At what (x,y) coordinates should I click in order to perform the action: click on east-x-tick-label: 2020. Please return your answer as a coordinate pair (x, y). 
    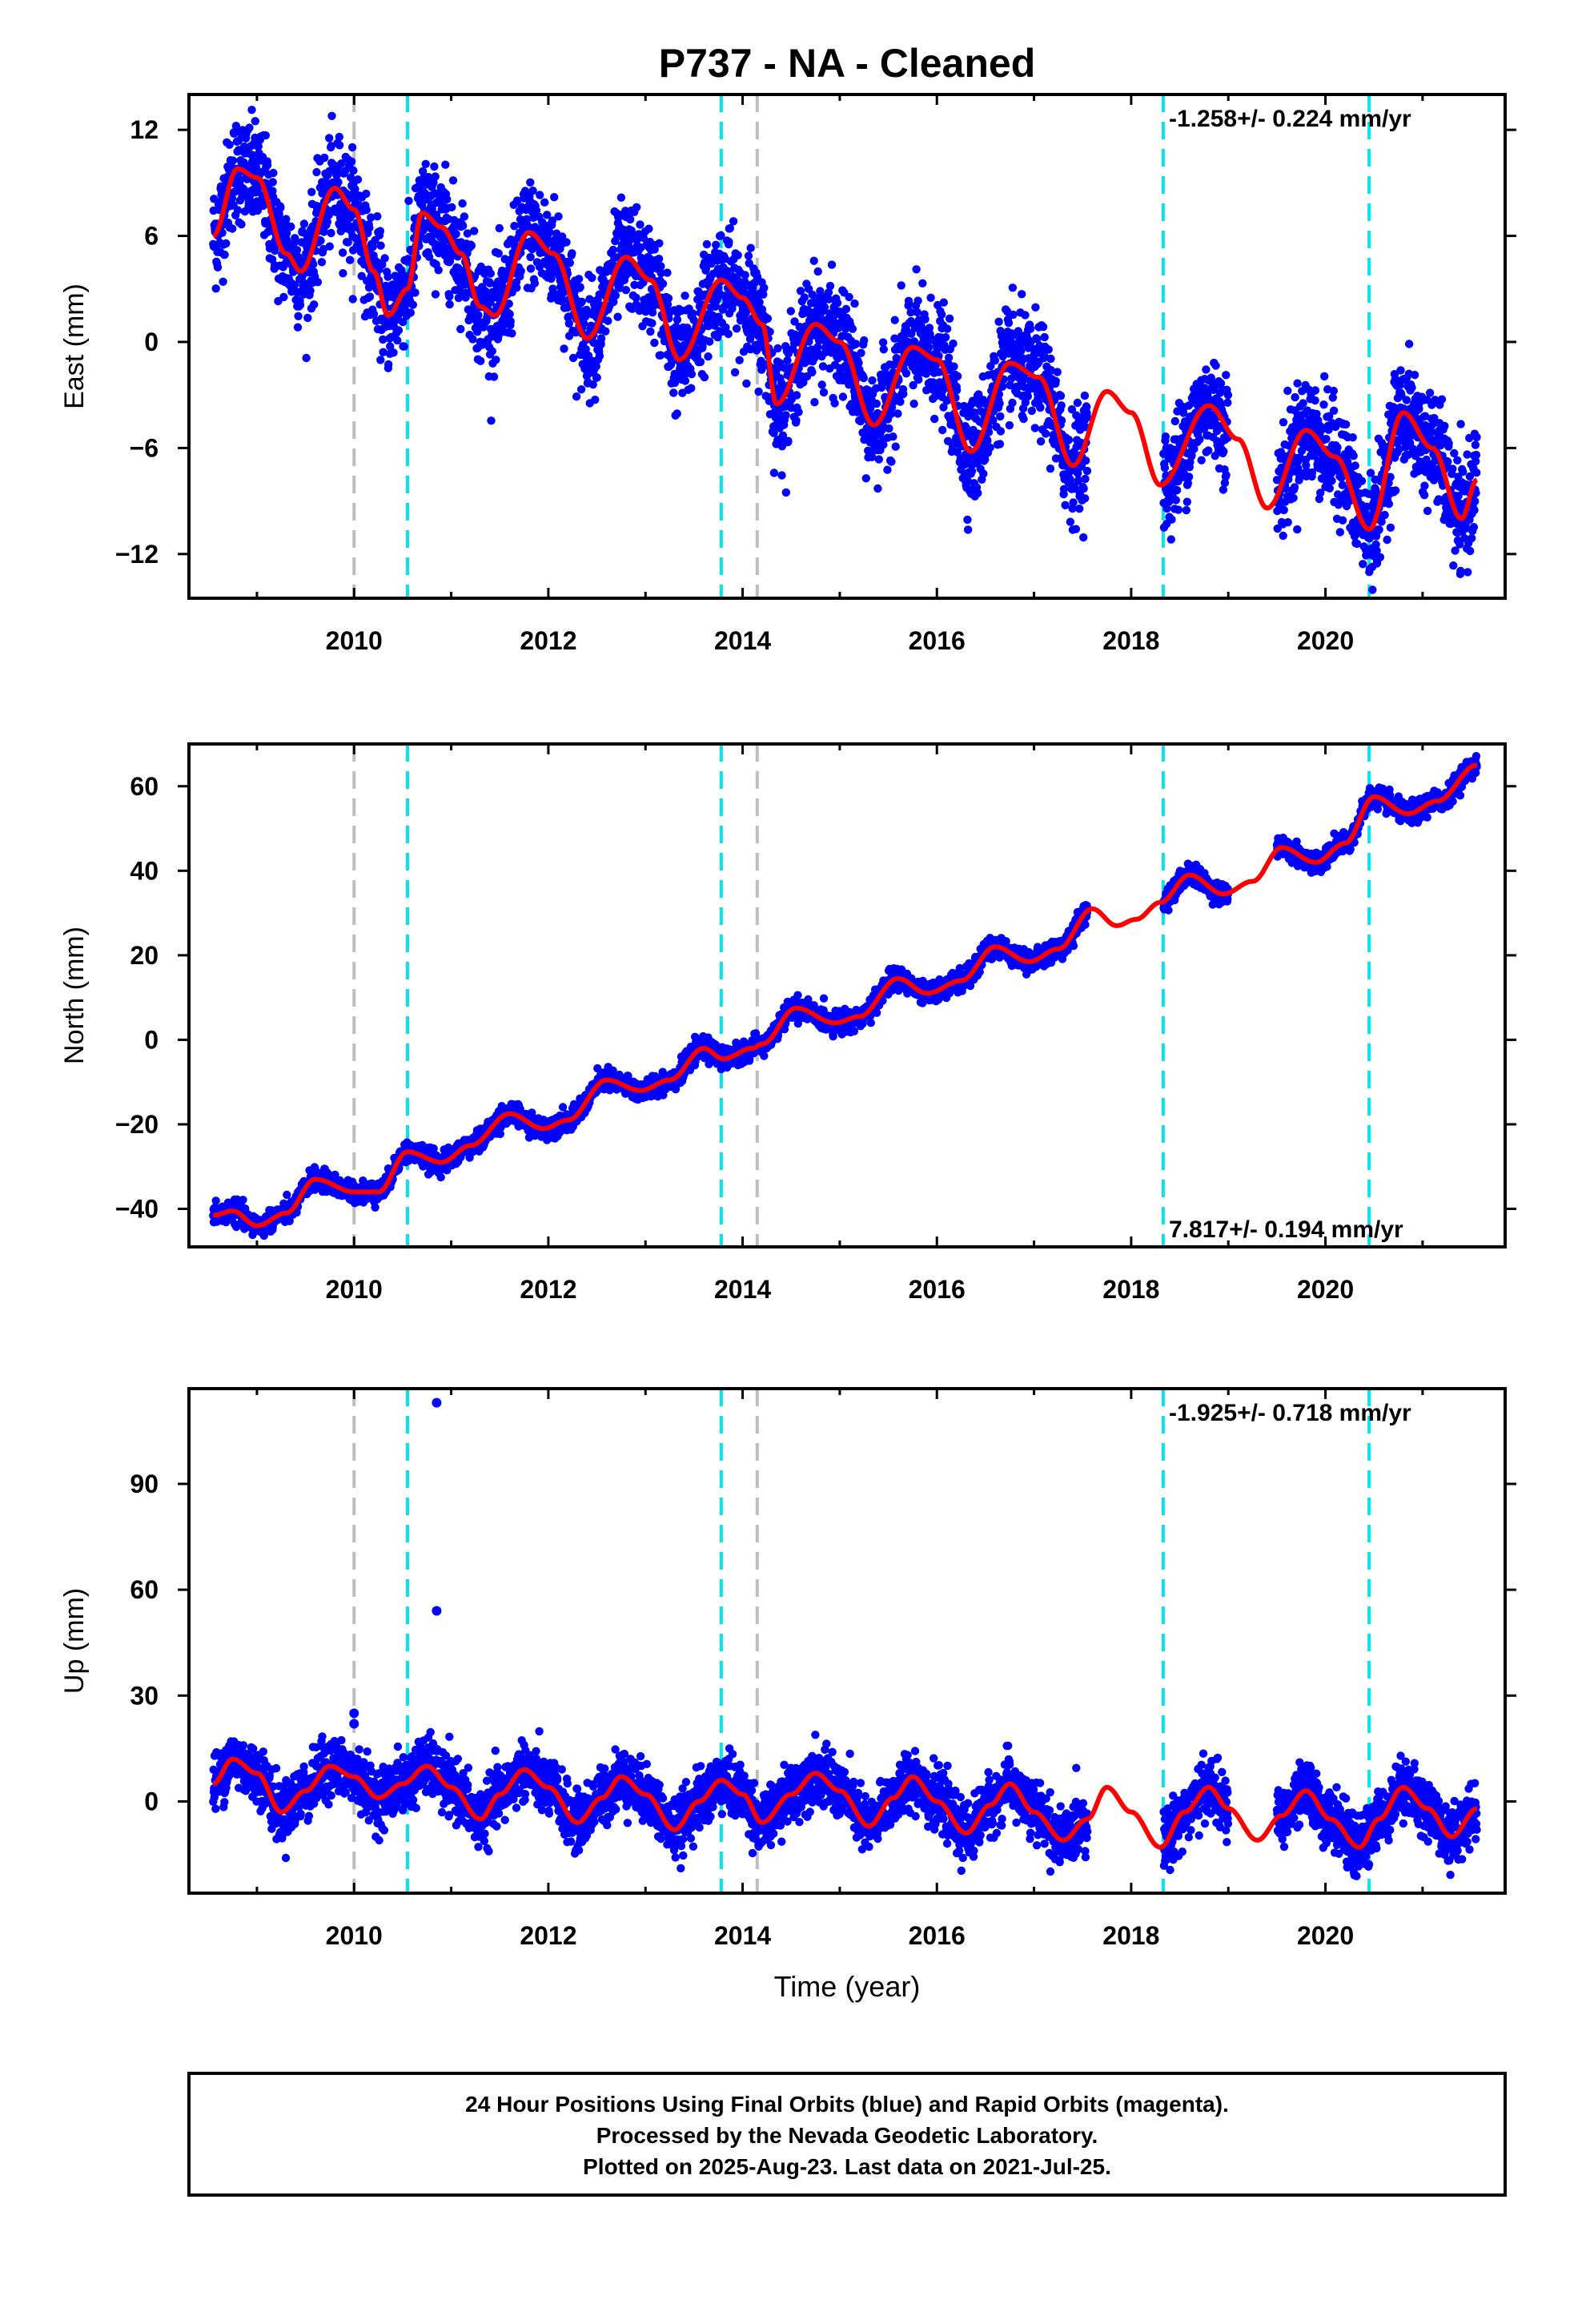
    Looking at the image, I should click on (1326, 640).